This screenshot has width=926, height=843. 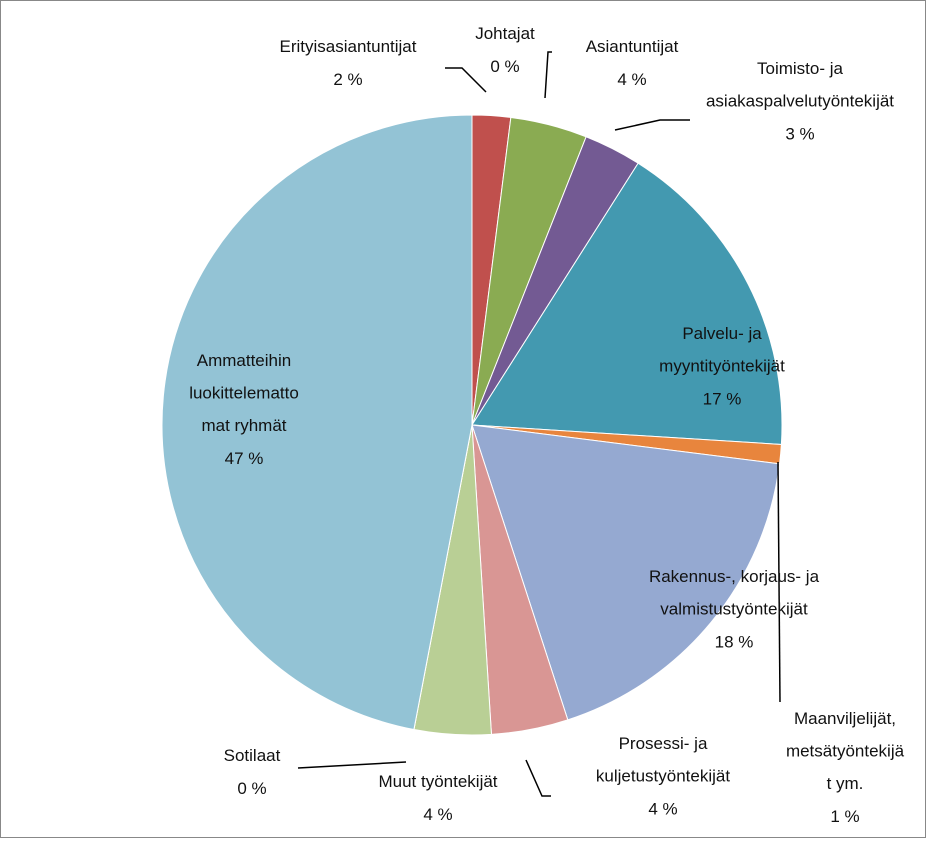 I want to click on value-label: 47 %, so click(x=244, y=458).